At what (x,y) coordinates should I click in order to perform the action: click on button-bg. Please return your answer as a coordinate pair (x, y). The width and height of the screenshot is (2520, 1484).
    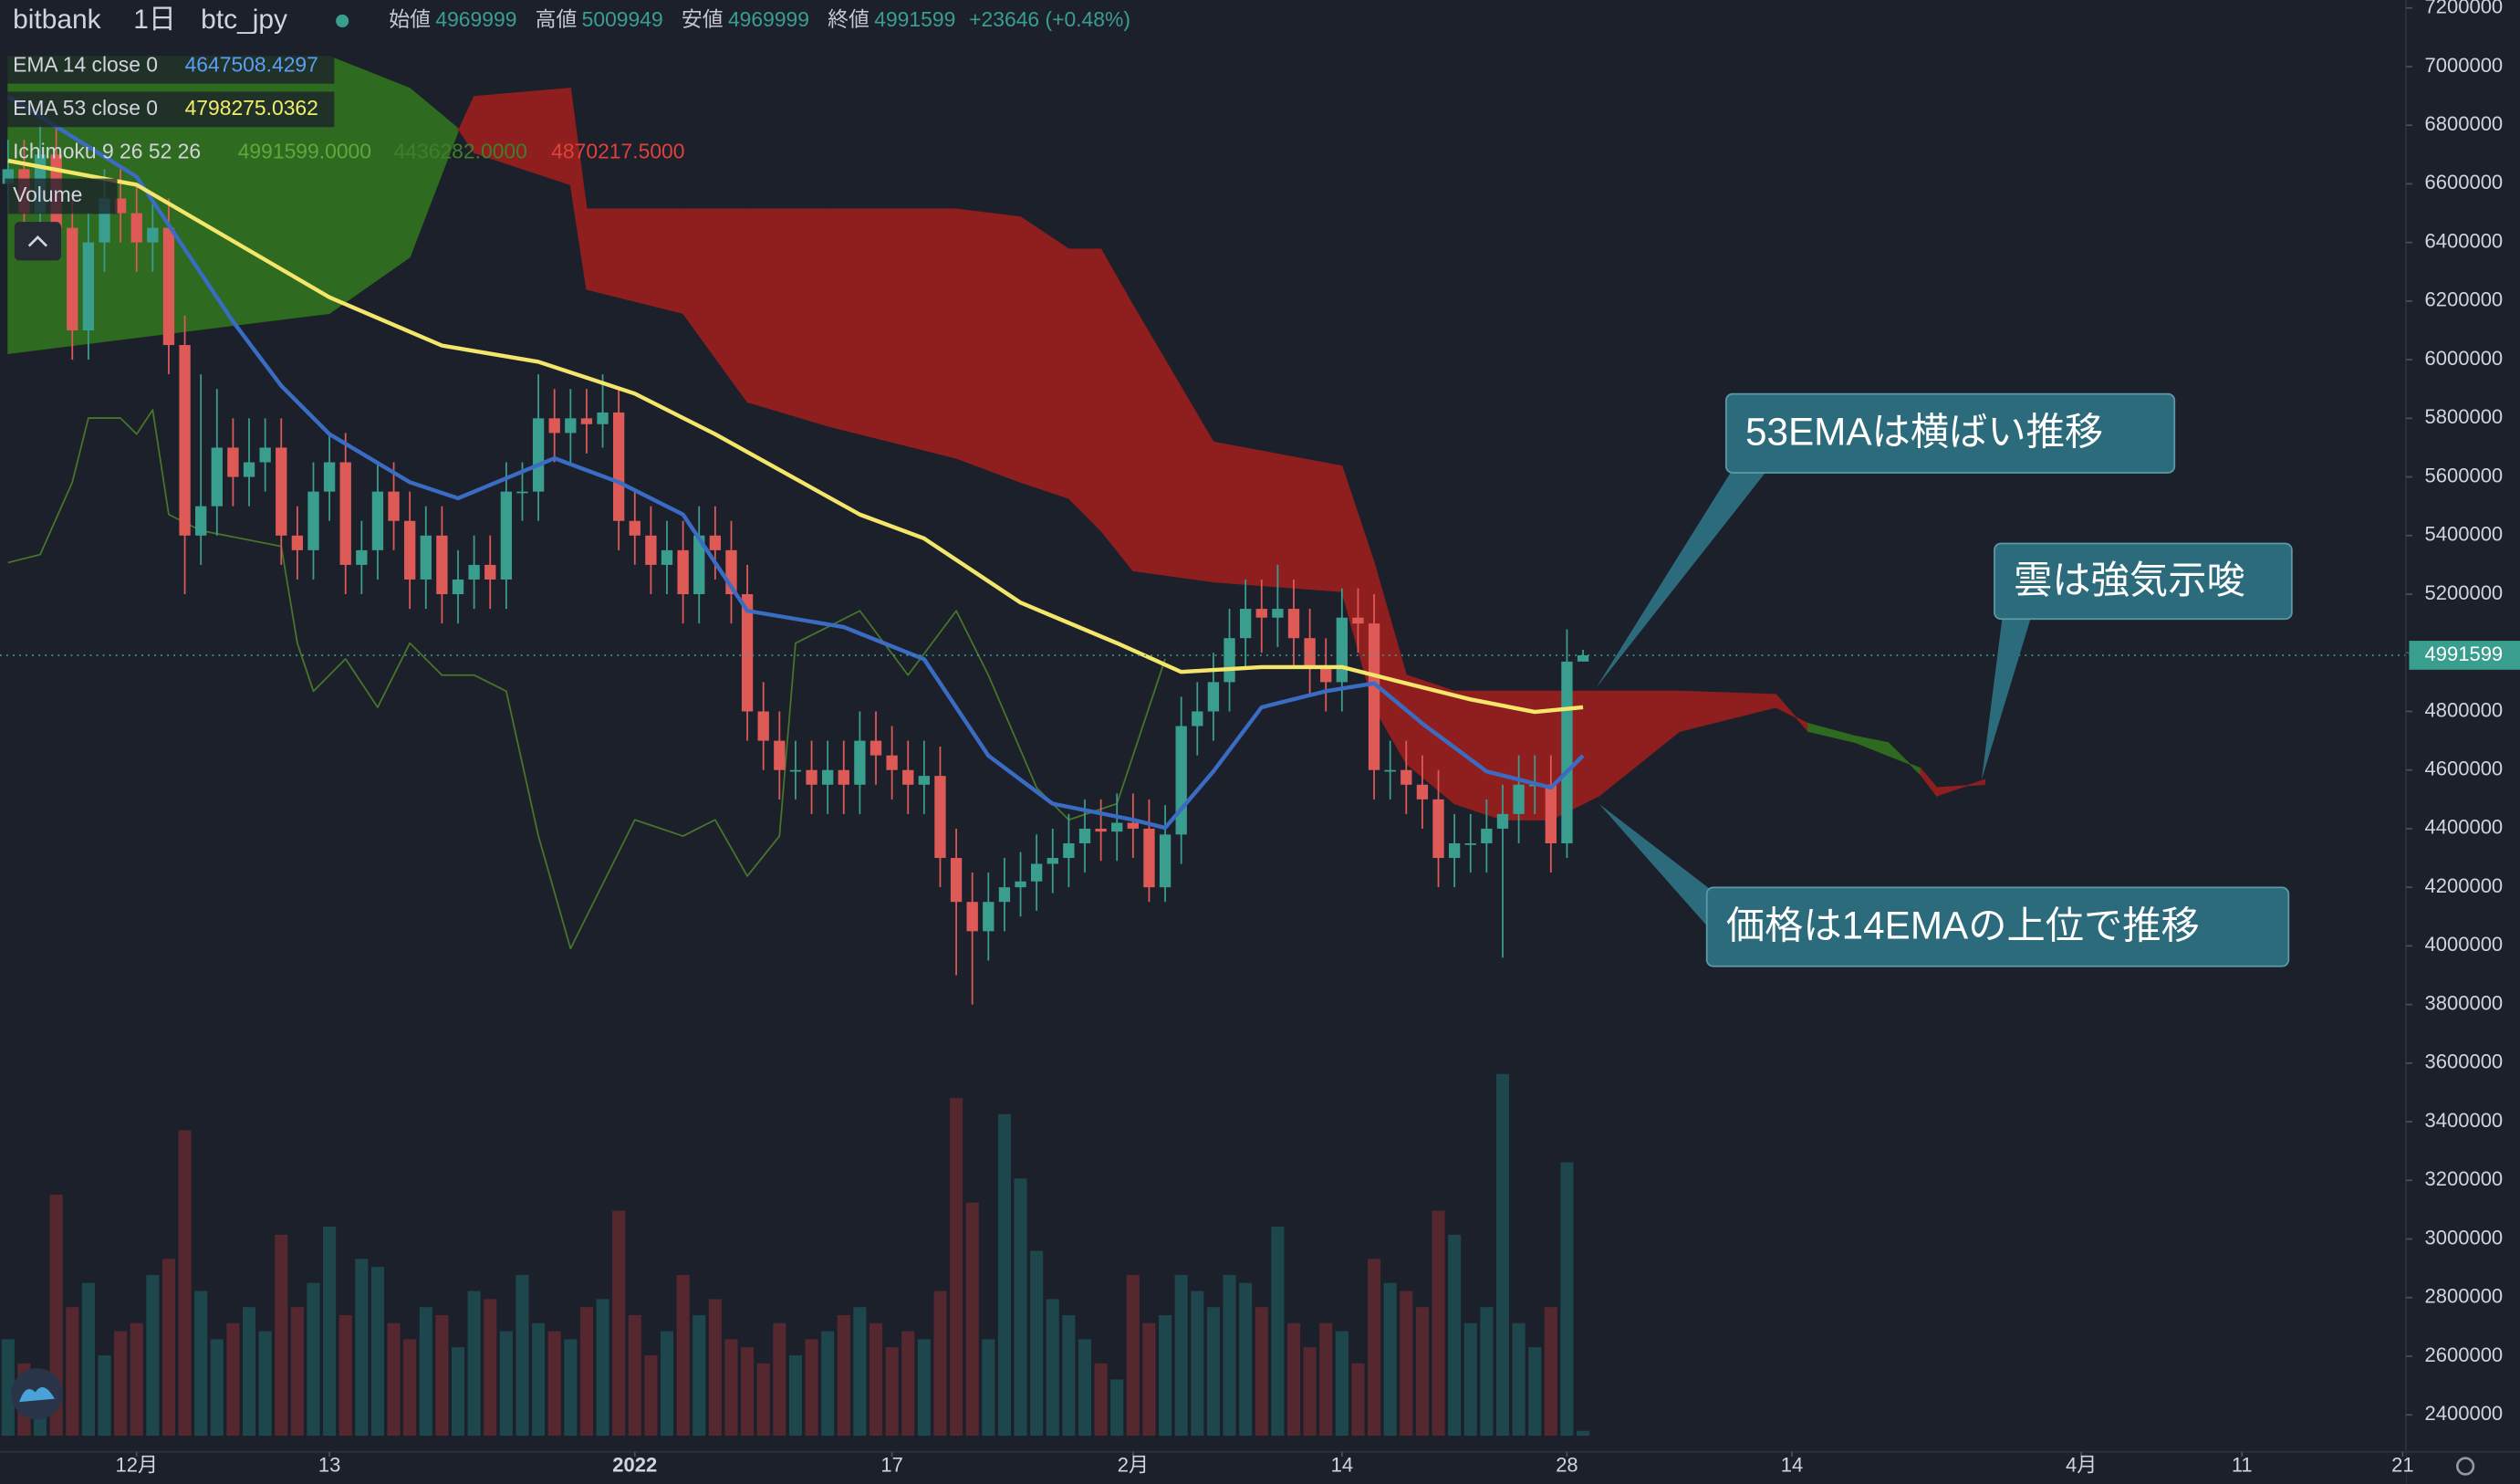
    Looking at the image, I should click on (37, 241).